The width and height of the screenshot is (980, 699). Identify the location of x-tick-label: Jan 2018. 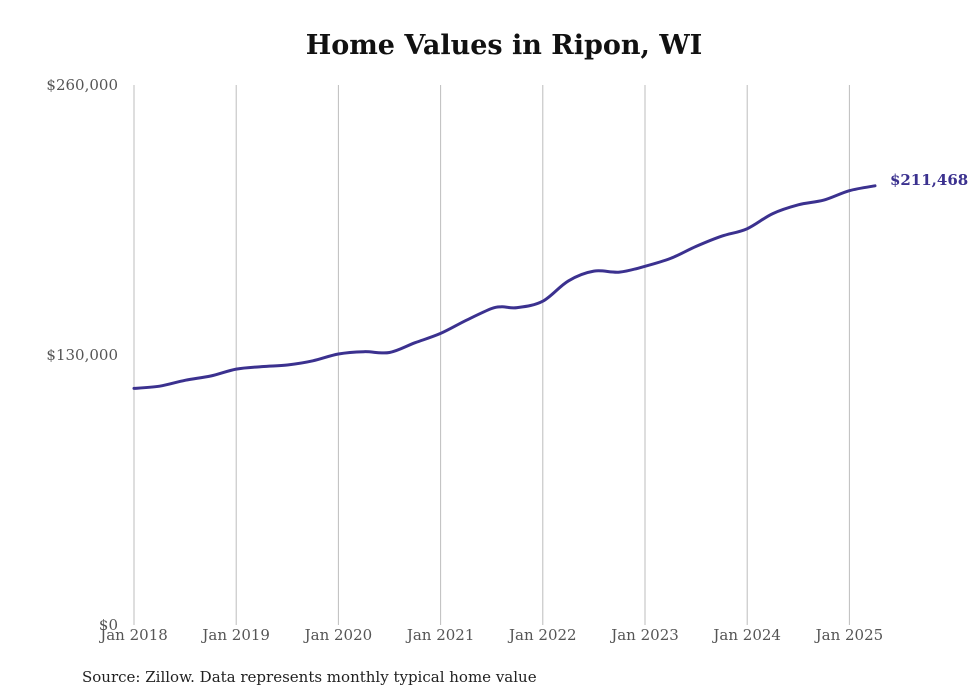
(133, 635).